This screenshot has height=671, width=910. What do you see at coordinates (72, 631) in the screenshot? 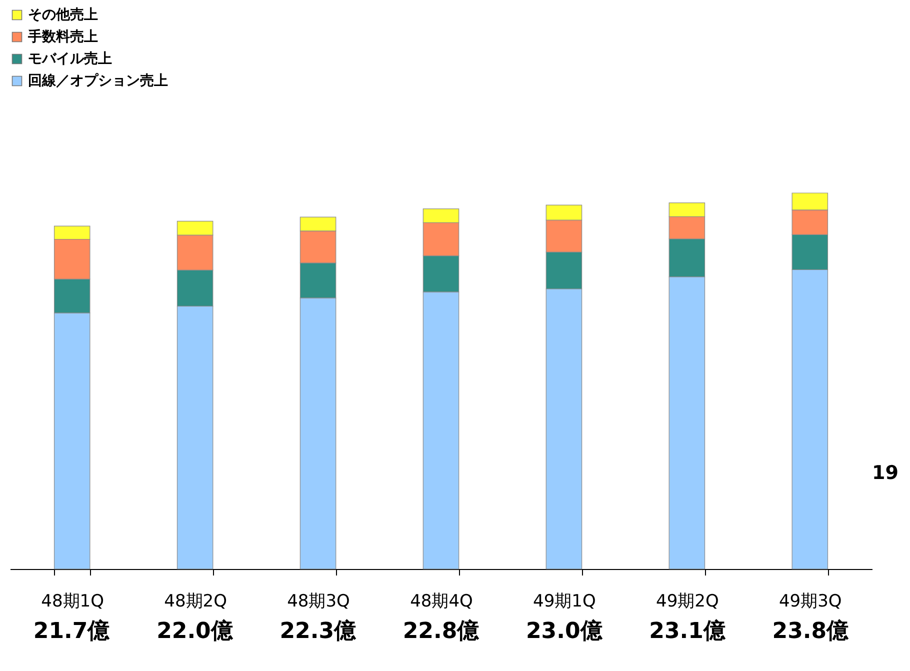
I see `text: 21.7億` at bounding box center [72, 631].